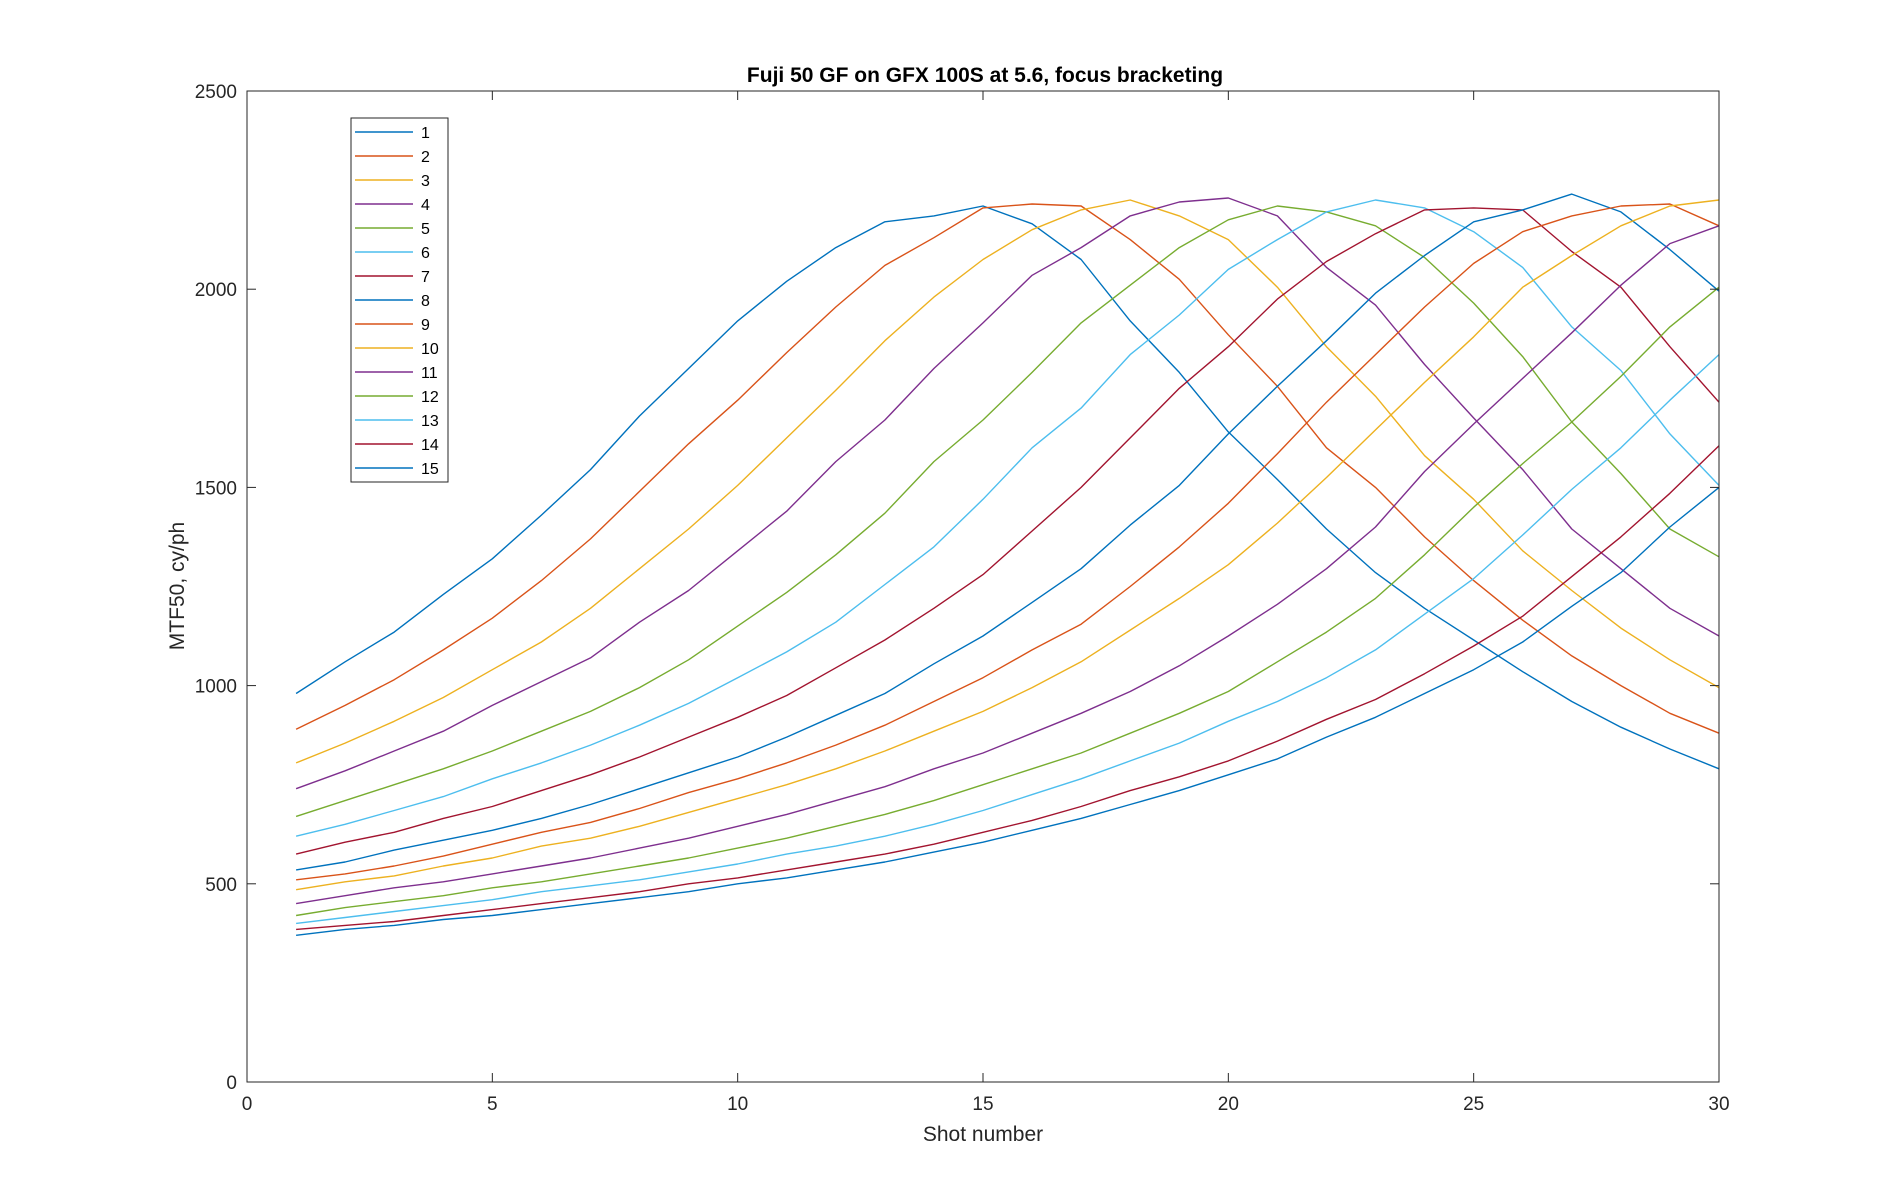  Describe the element at coordinates (425, 205) in the screenshot. I see `legend-label-4: 4` at that location.